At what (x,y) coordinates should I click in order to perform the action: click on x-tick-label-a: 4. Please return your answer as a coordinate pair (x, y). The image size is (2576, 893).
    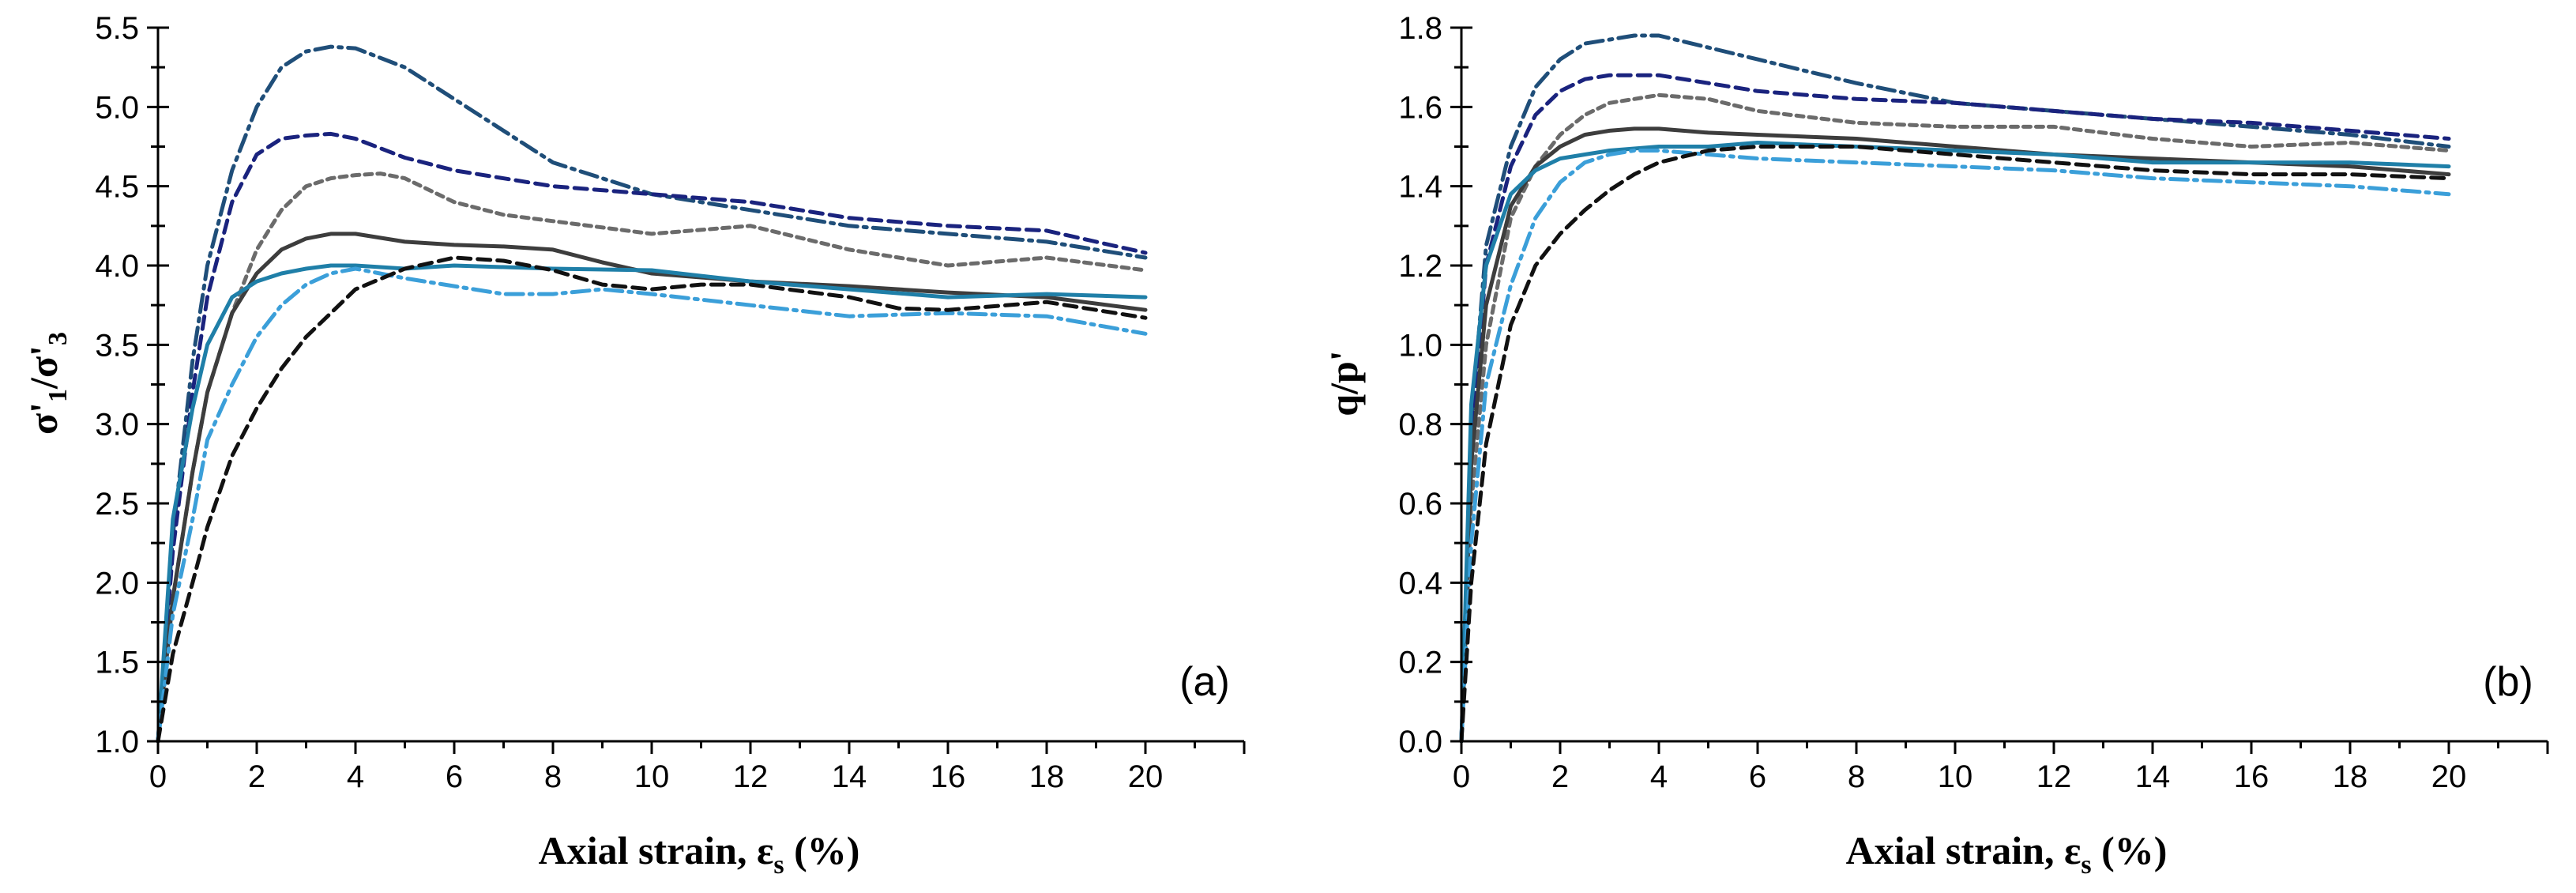
    Looking at the image, I should click on (355, 777).